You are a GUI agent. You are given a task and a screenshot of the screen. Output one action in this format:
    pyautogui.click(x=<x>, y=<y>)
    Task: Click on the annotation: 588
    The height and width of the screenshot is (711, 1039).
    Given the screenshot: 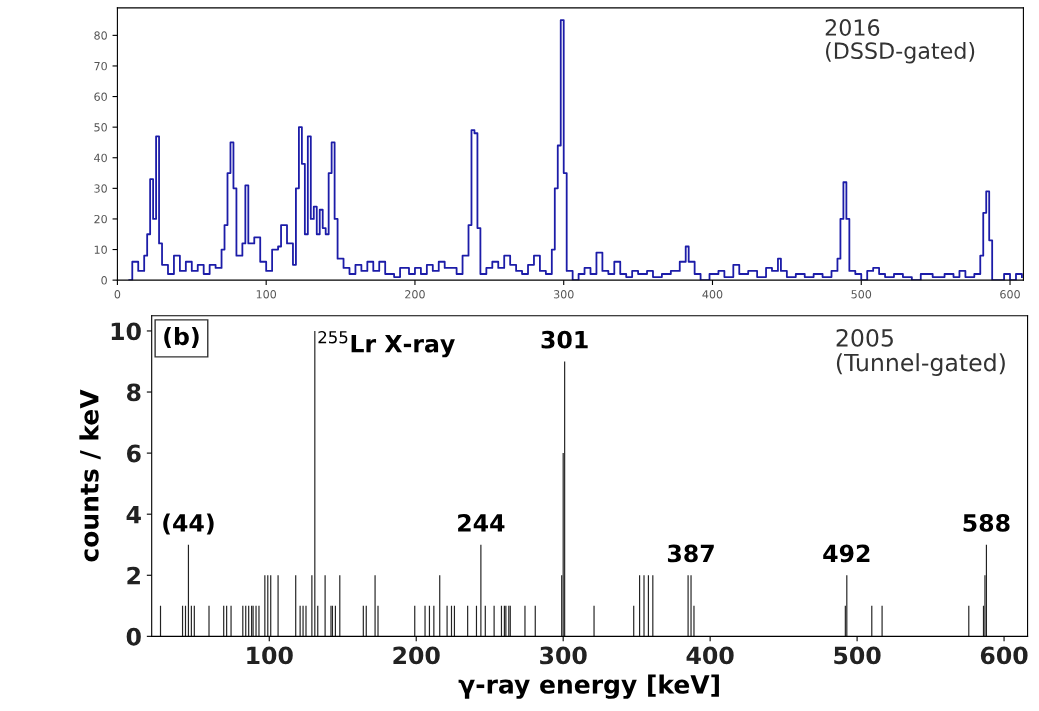 What is the action you would take?
    pyautogui.click(x=986, y=522)
    